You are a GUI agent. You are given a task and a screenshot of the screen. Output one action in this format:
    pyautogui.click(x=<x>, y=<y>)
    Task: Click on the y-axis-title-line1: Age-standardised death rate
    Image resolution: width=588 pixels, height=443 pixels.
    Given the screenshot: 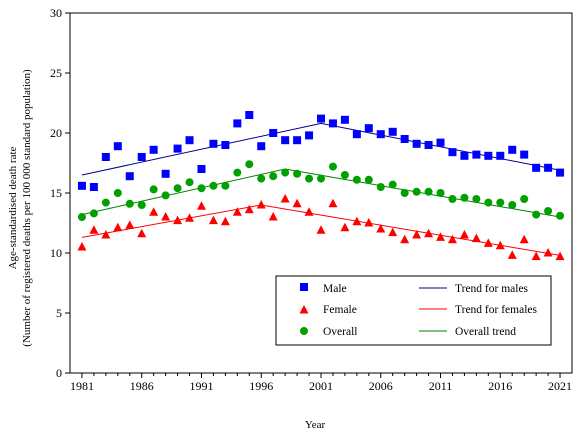 What is the action you would take?
    pyautogui.click(x=13, y=207)
    